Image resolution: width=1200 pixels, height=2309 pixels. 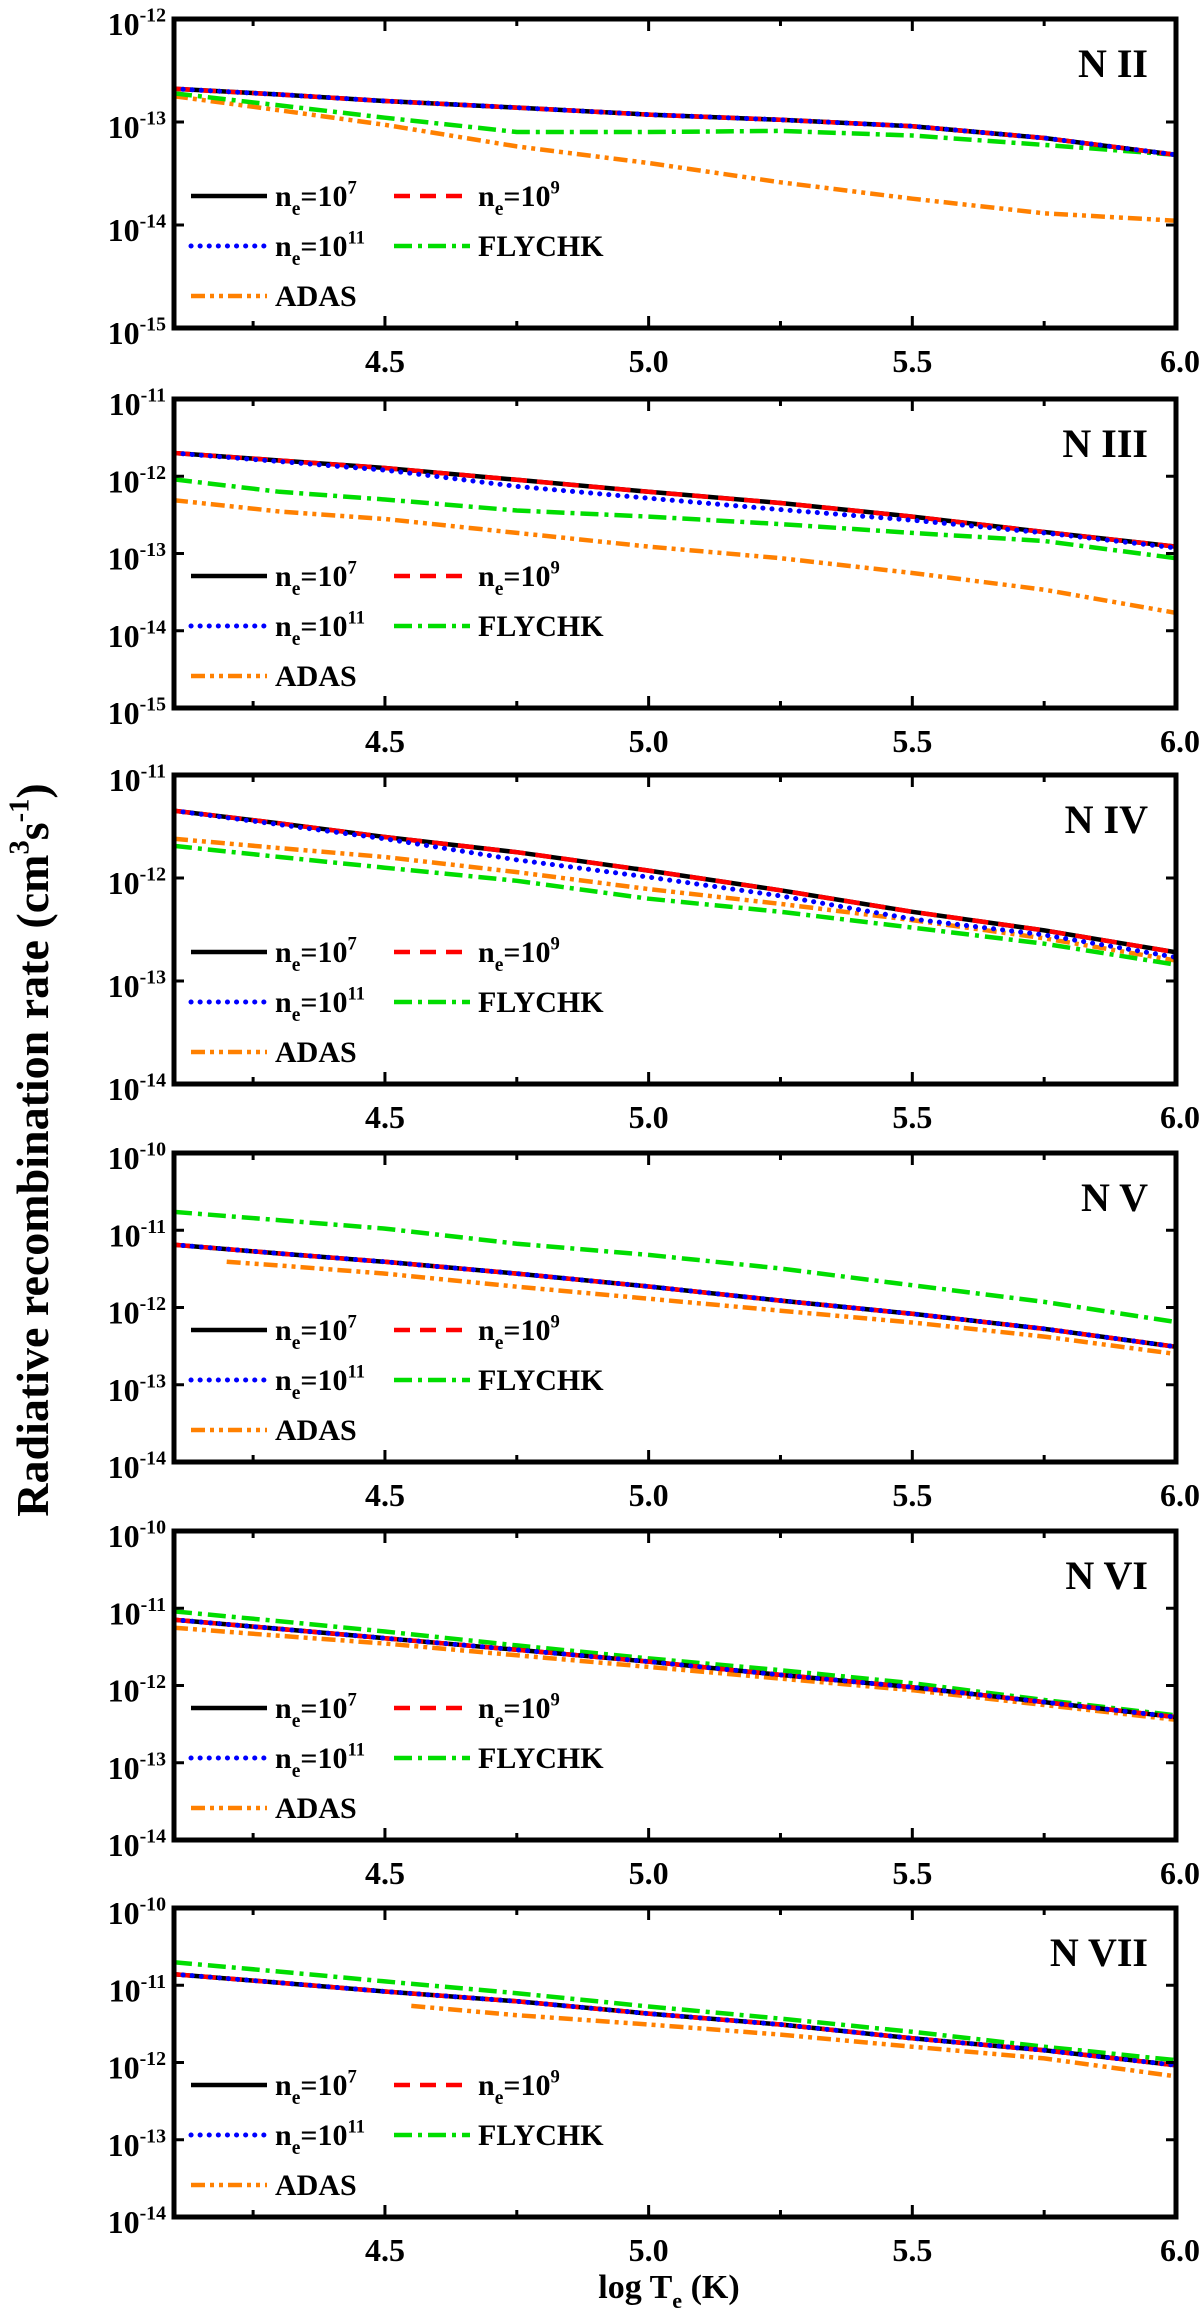 What do you see at coordinates (1106, 1575) in the screenshot?
I see `panel-title: N VI` at bounding box center [1106, 1575].